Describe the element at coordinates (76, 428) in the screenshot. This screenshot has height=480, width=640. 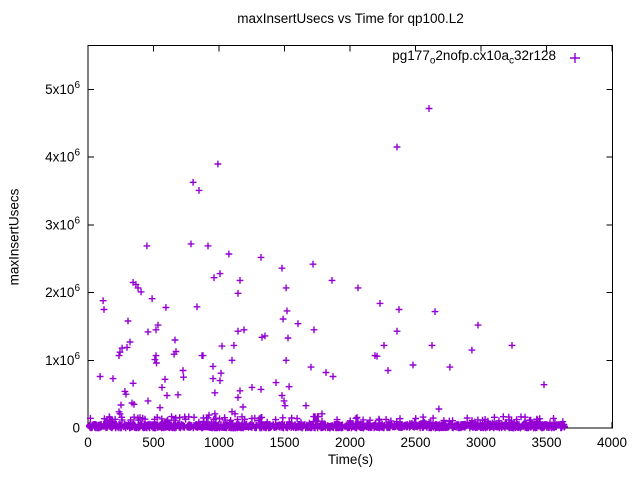
I see `y-tick-label: 0` at that location.